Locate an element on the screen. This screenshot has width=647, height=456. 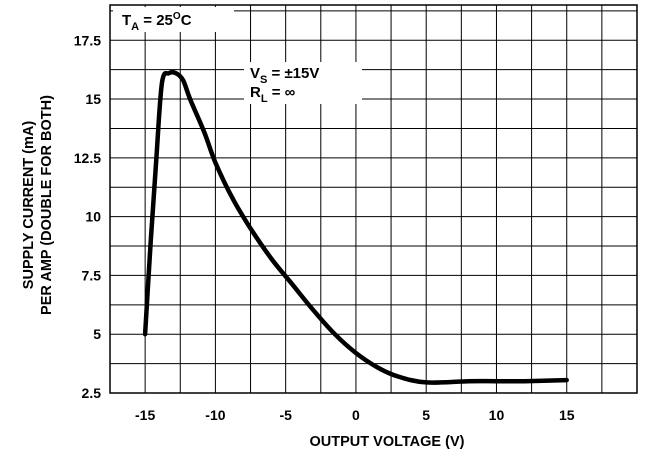
x-tick-label: 15 is located at coordinates (567, 415).